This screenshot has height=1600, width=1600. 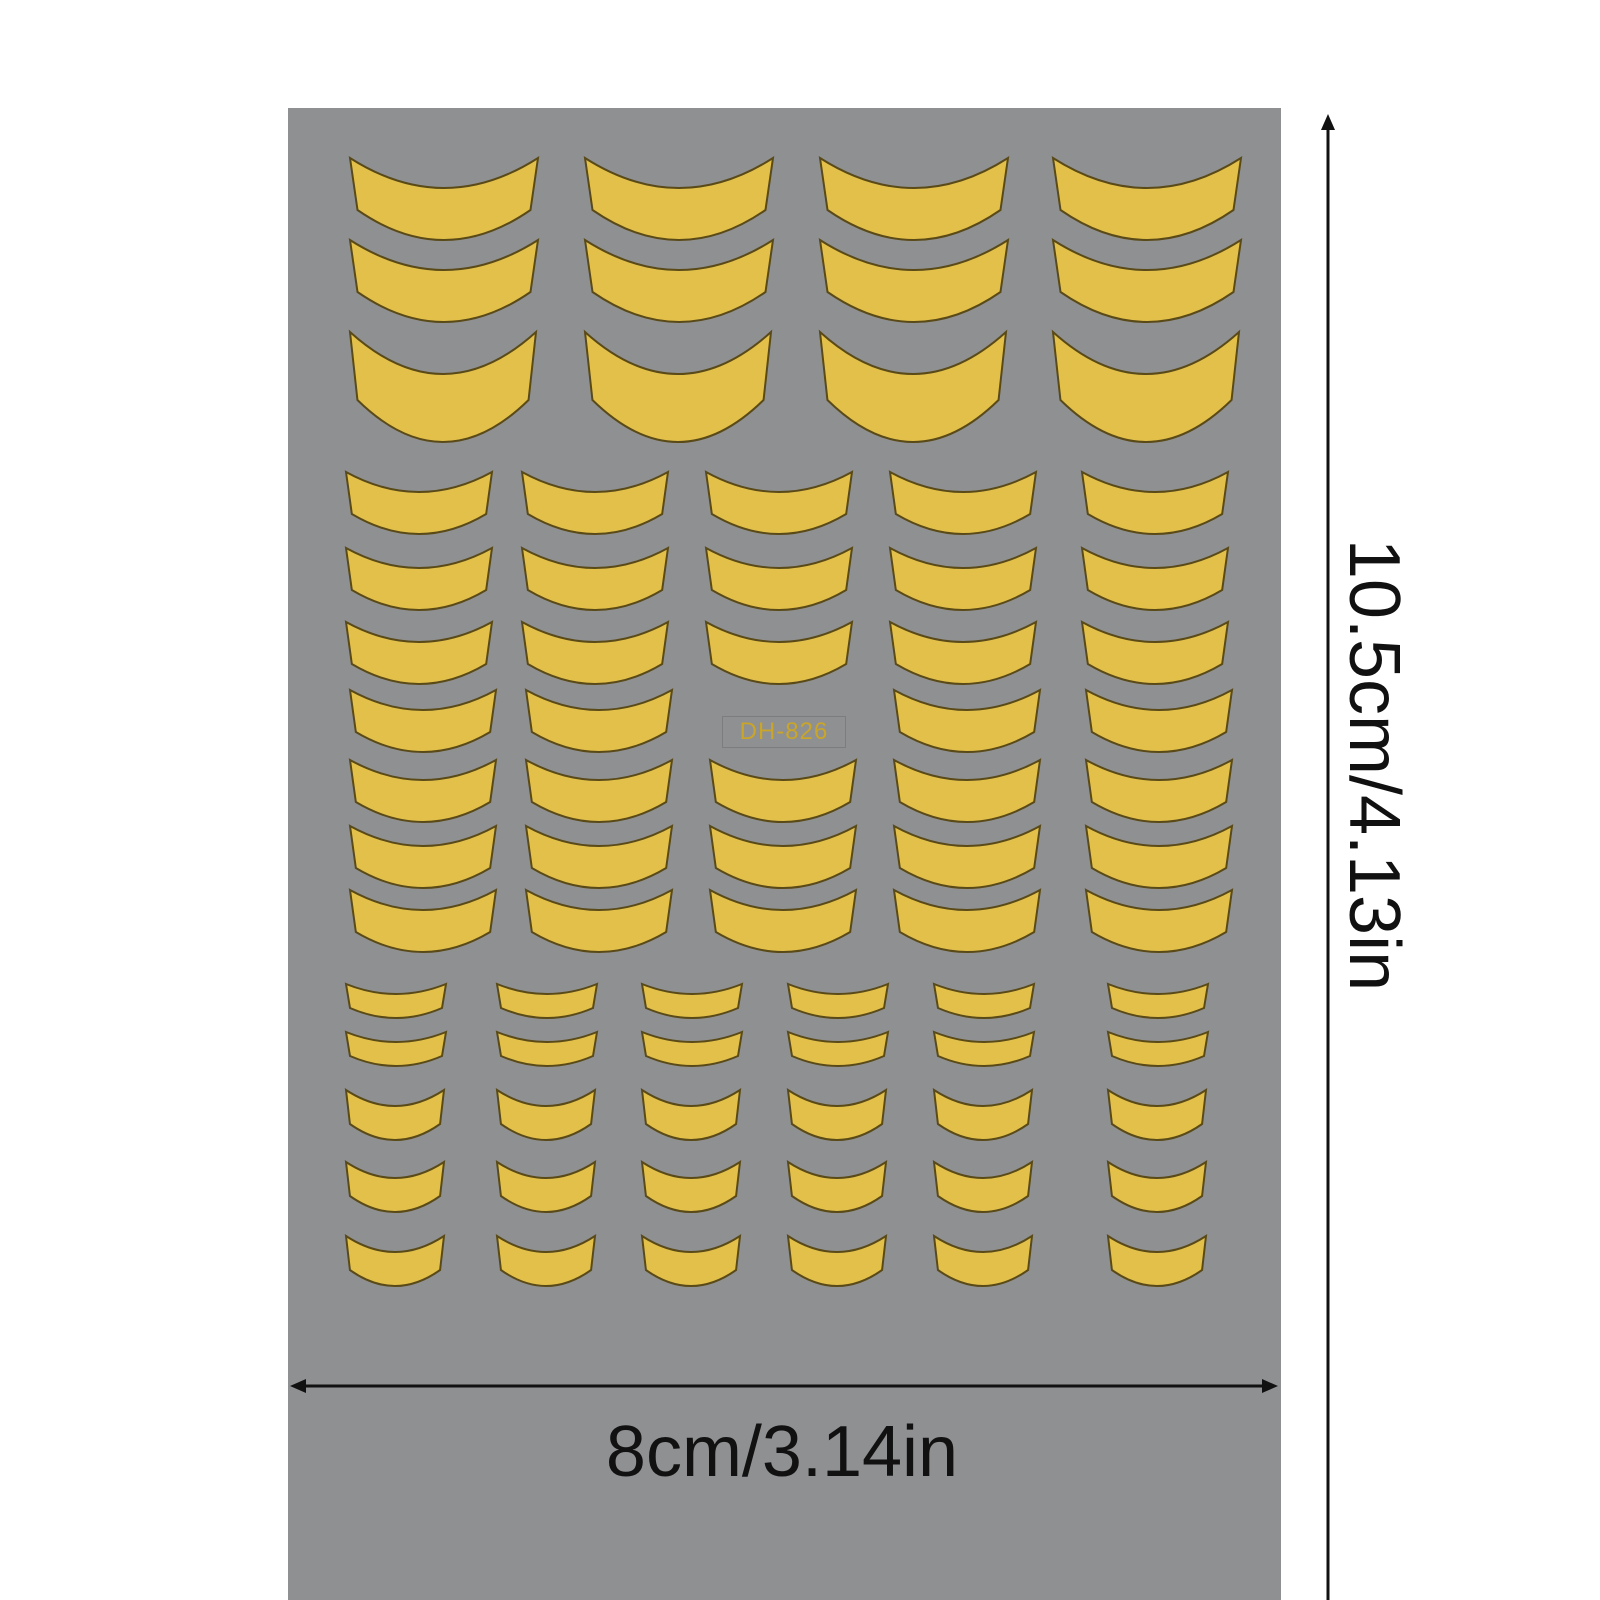 What do you see at coordinates (784, 1386) in the screenshot?
I see `width-arrow` at bounding box center [784, 1386].